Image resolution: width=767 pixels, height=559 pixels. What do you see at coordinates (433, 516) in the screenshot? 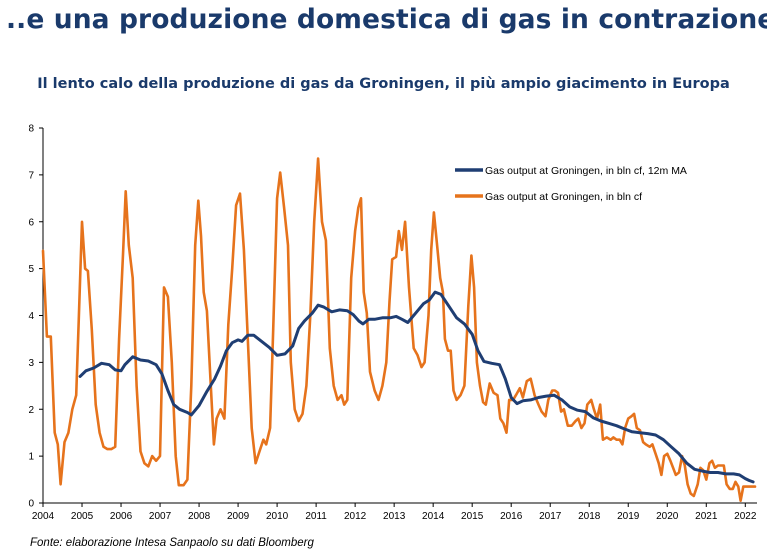
I see `x-tick-label: 2014` at bounding box center [433, 516].